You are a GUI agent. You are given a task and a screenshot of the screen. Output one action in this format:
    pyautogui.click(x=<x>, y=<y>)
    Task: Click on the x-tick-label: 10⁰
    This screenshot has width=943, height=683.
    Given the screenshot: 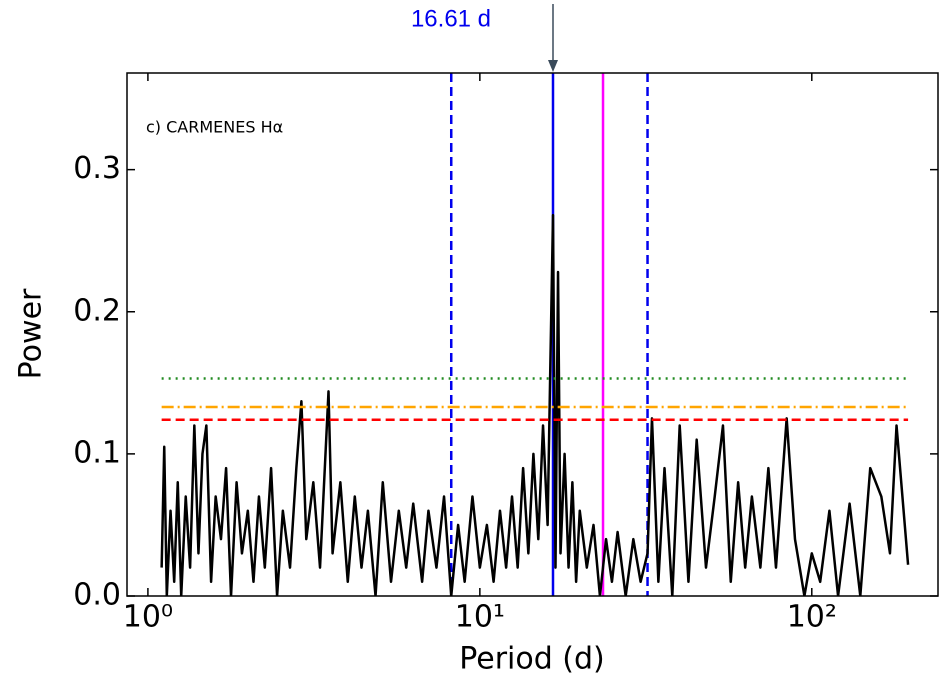 What is the action you would take?
    pyautogui.click(x=148, y=617)
    